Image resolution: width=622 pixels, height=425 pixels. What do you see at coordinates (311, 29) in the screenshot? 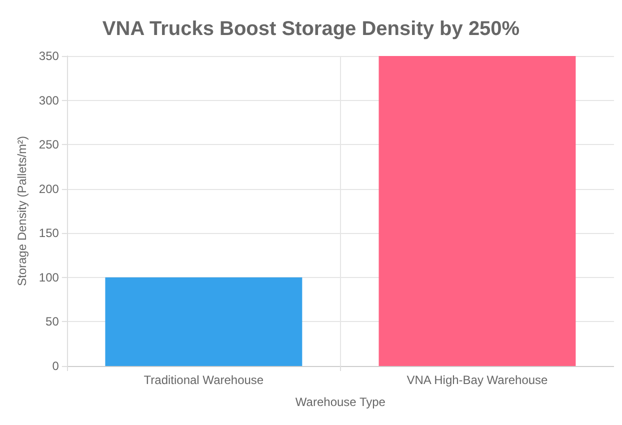
I see `chart-title: VNA Trucks Boost Storage Density by 250%` at bounding box center [311, 29].